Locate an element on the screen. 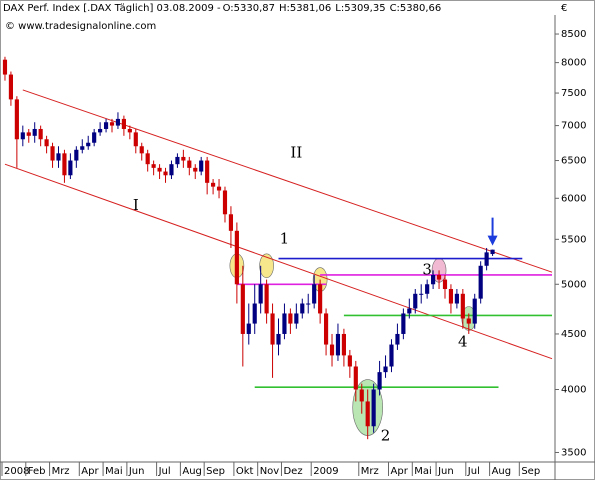  ohlc-label: L:5309,35 is located at coordinates (360, 8).